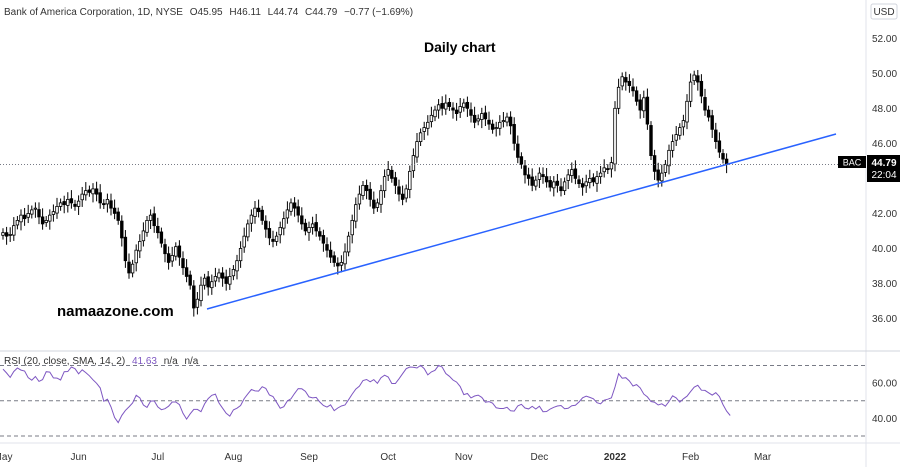  Describe the element at coordinates (285, 12) in the screenshot. I see `low-value: 44.74` at that location.